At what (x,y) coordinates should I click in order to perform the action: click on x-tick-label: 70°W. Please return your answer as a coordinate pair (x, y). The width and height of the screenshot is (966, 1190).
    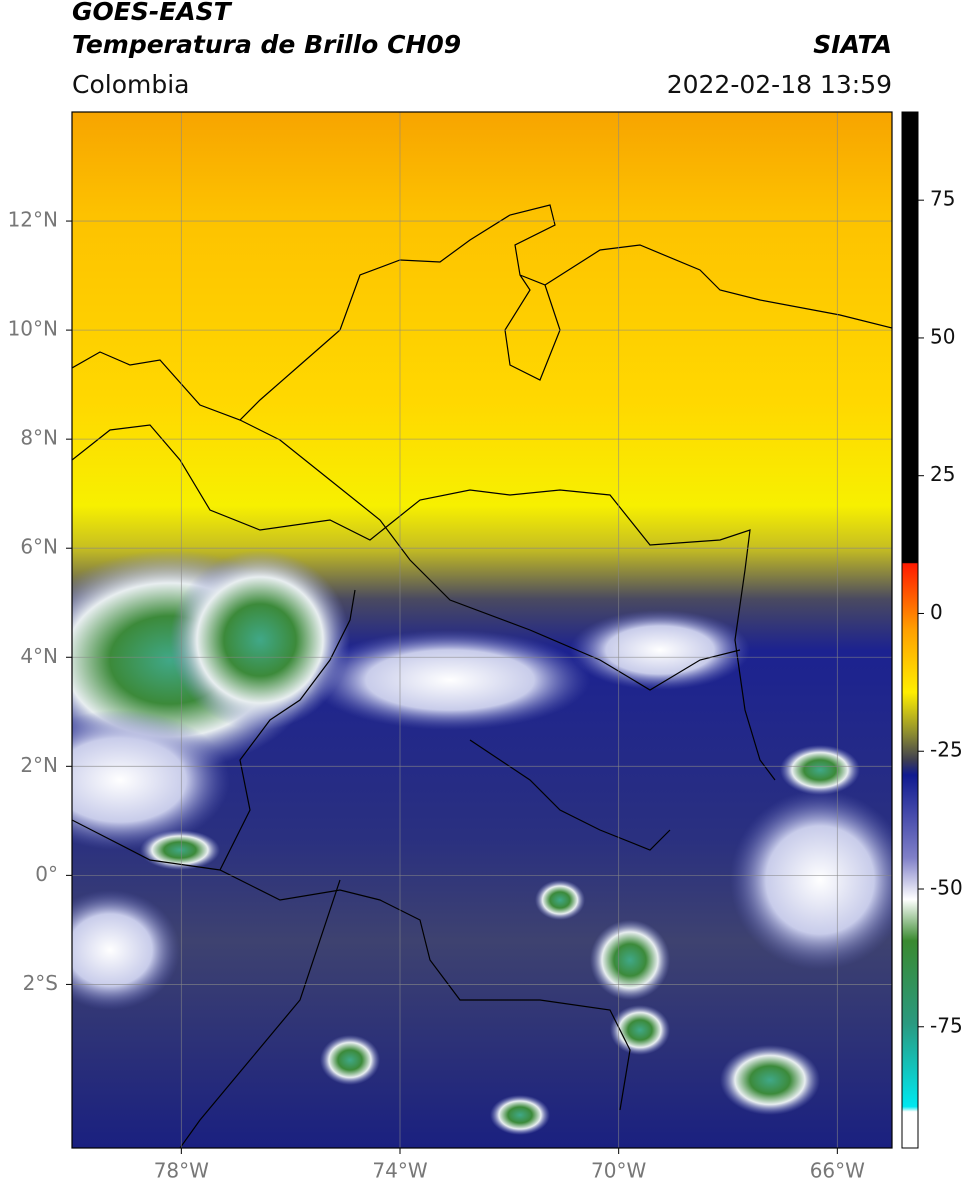
    Looking at the image, I should click on (618, 1171).